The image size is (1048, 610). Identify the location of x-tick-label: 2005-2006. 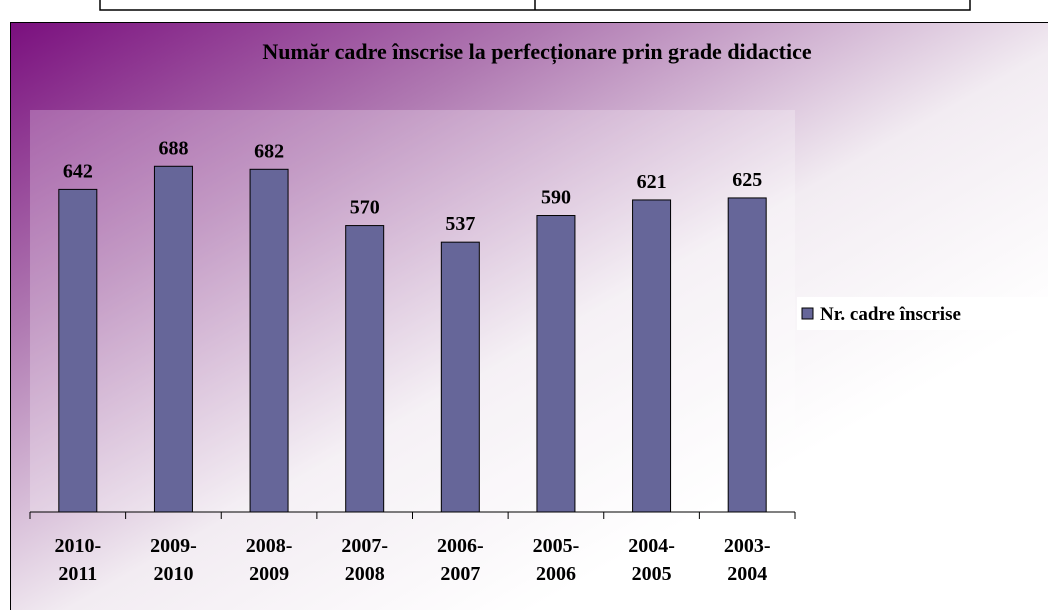
(556, 560).